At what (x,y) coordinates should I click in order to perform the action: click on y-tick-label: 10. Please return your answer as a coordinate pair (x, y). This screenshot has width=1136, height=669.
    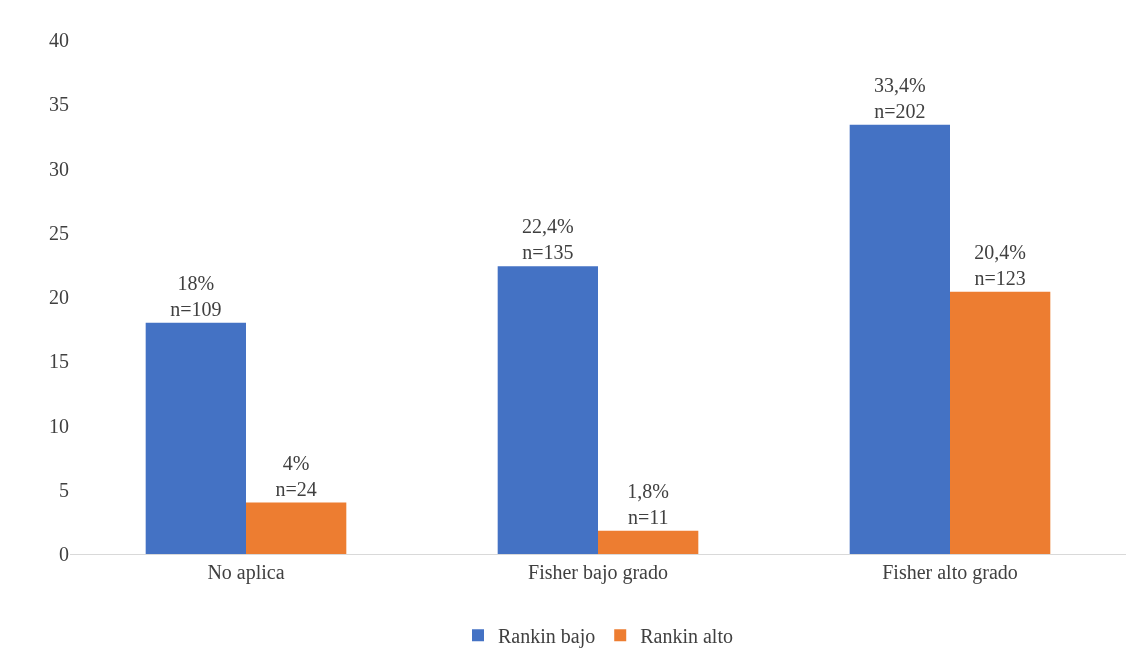
    Looking at the image, I should click on (59, 425).